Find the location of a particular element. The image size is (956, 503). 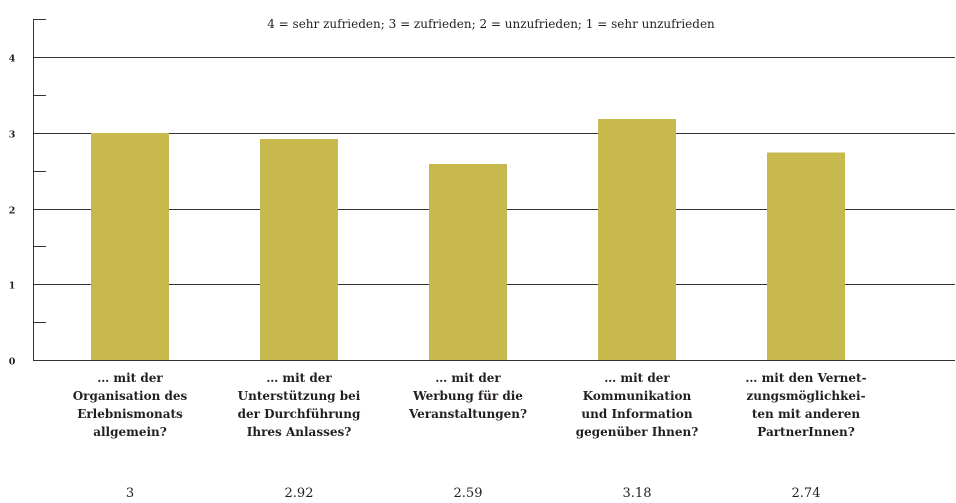

y-axis: 0 1 2 3 4 is located at coordinates (27, 193).